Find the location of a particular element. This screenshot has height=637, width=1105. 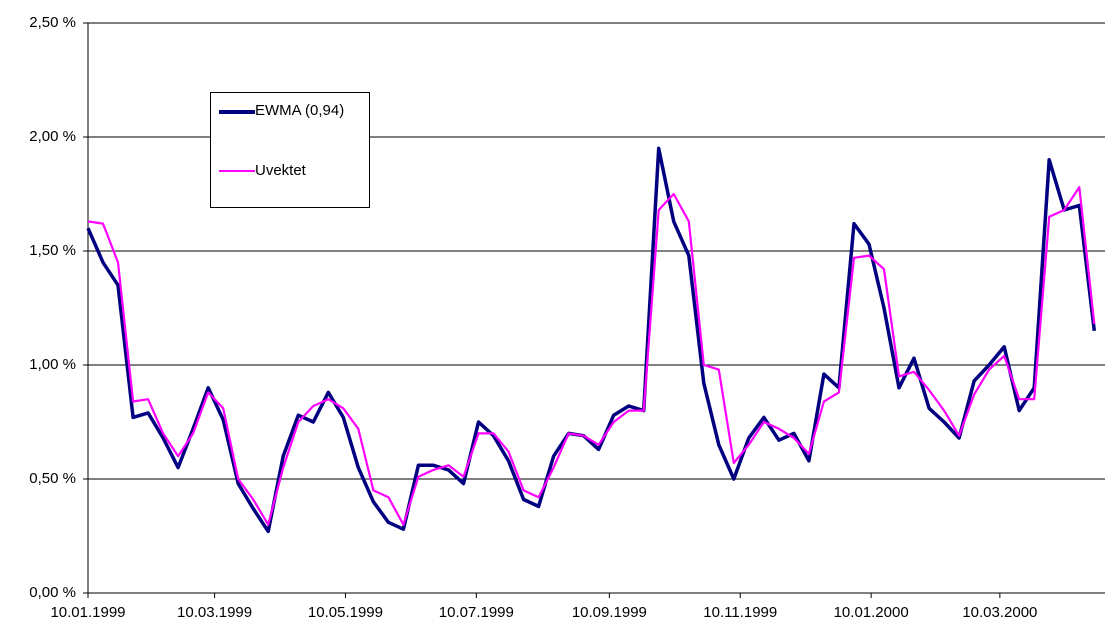

legend-entry: Uvektet is located at coordinates (284, 170).